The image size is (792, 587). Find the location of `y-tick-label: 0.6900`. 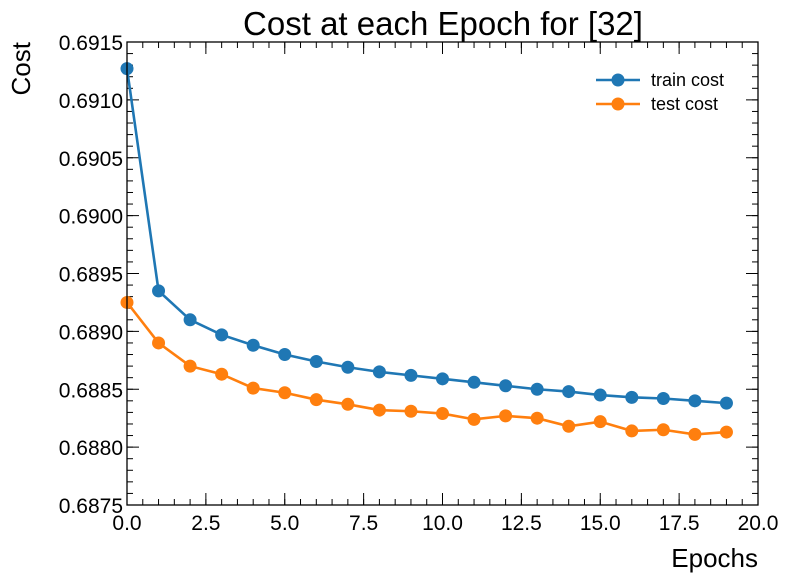

y-tick-label: 0.6900 is located at coordinates (91, 217).